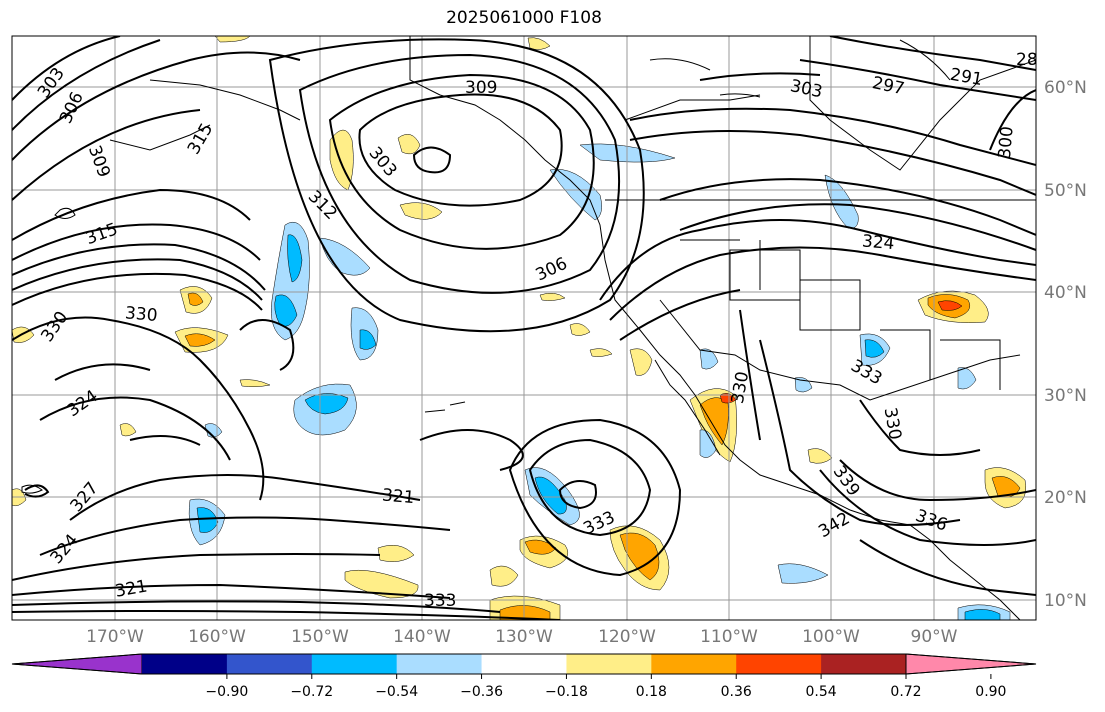  Describe the element at coordinates (878, 242) in the screenshot. I see `contour-label: 324` at that location.